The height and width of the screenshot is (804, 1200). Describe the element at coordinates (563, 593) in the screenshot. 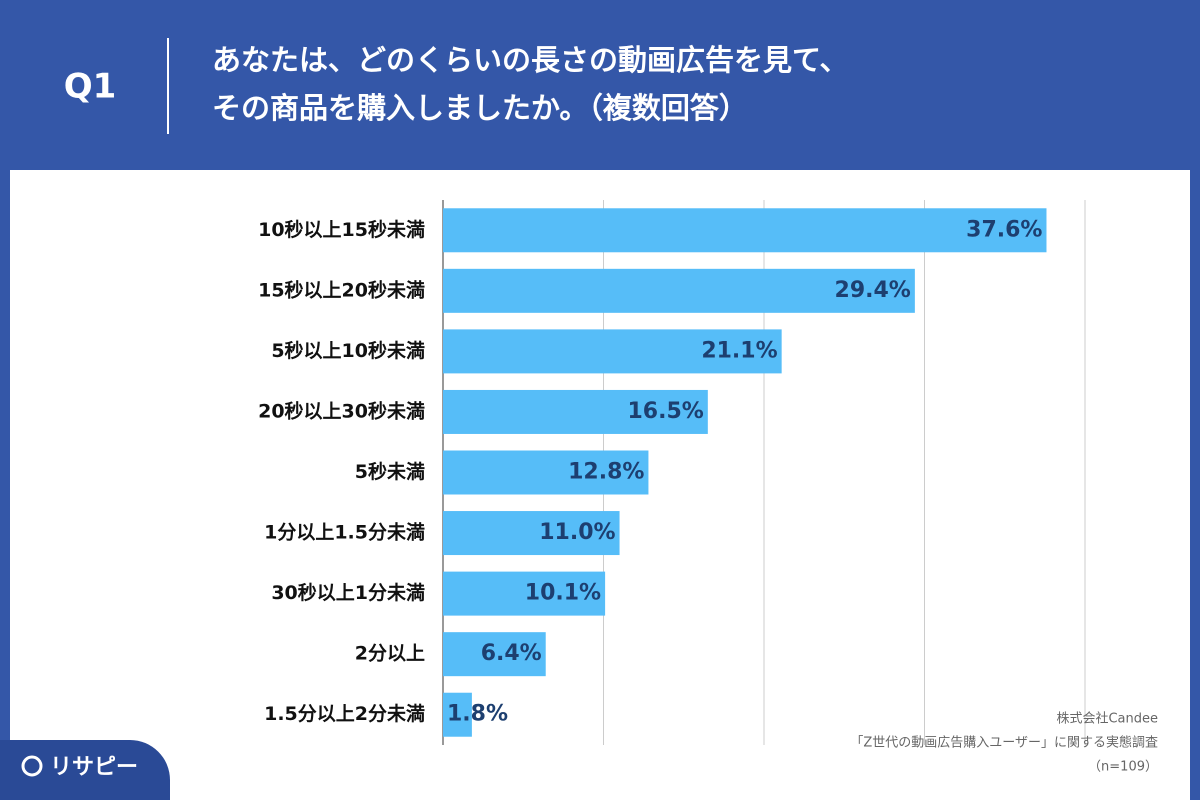

I see `value-label: 10.1%` at that location.